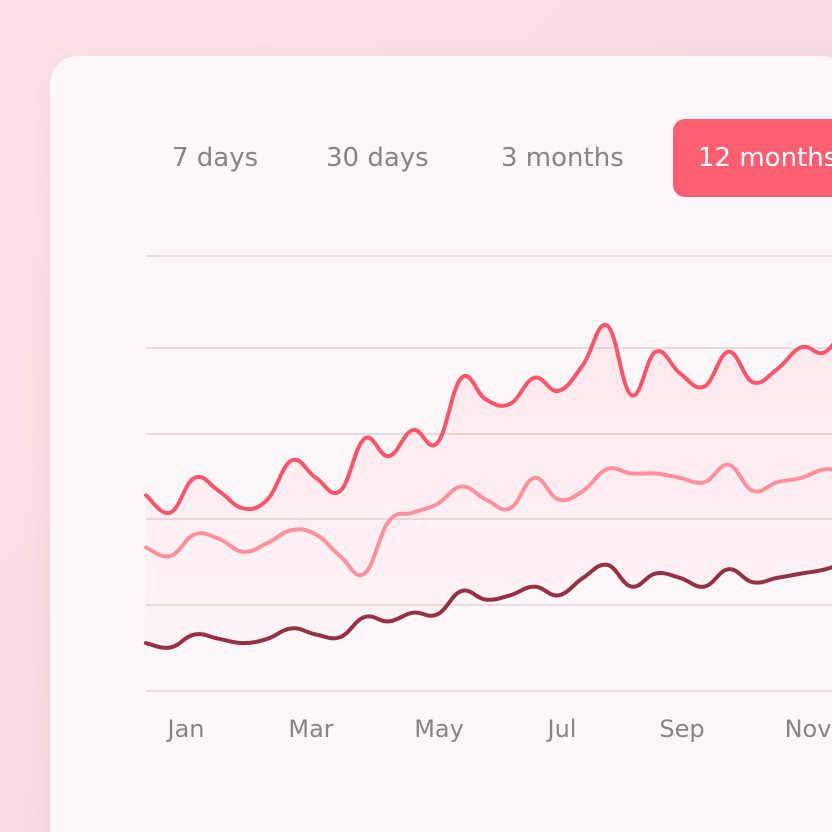 The width and height of the screenshot is (832, 832). I want to click on x-tick-label: Nov, so click(808, 729).